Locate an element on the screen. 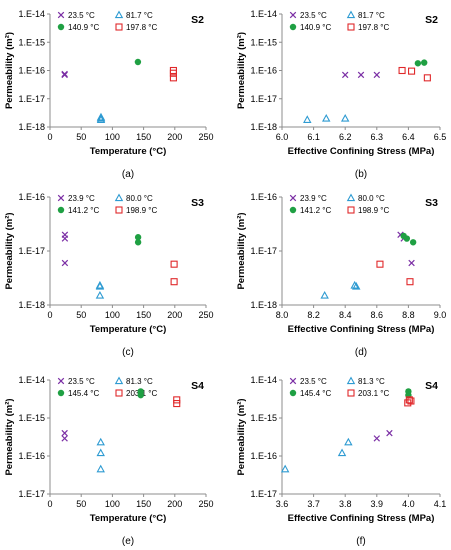 This screenshot has width=451, height=550. panel-caption: (d) is located at coordinates (361, 352).